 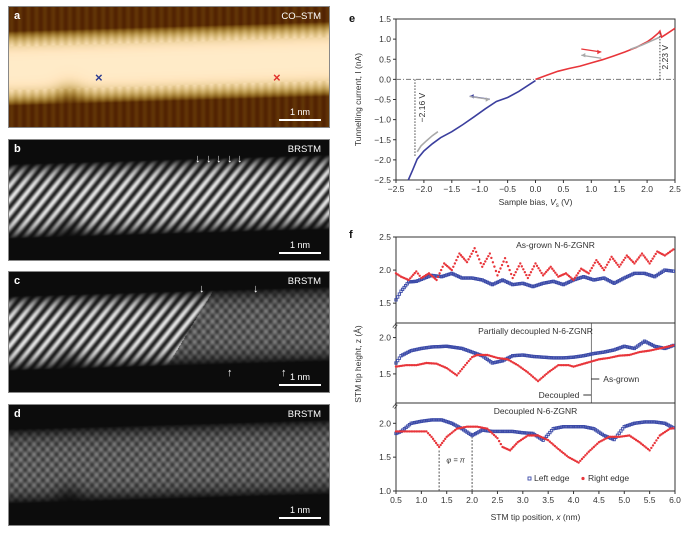 I want to click on iv-curve-negative-sweep-return-, so click(x=427, y=142).